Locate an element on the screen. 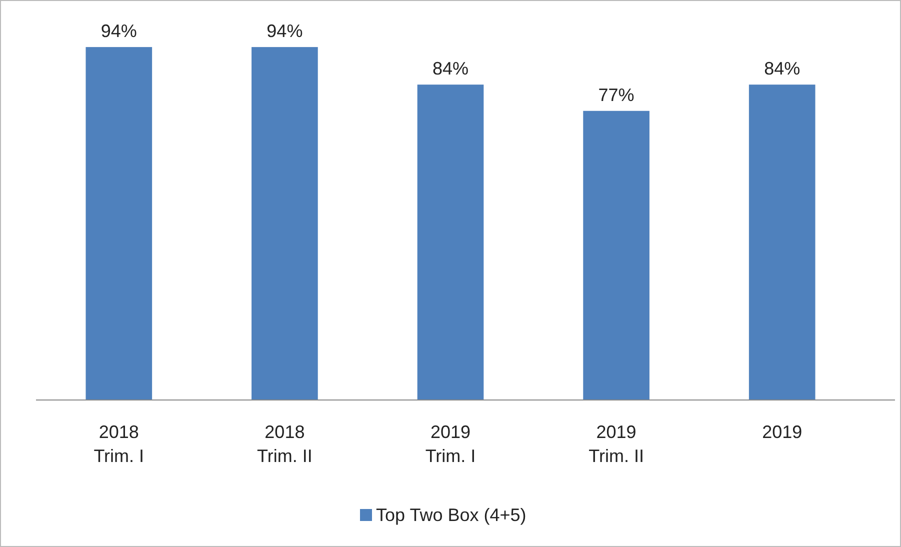 The width and height of the screenshot is (901, 547). x-tick-label: 2019 Trim. II is located at coordinates (616, 444).